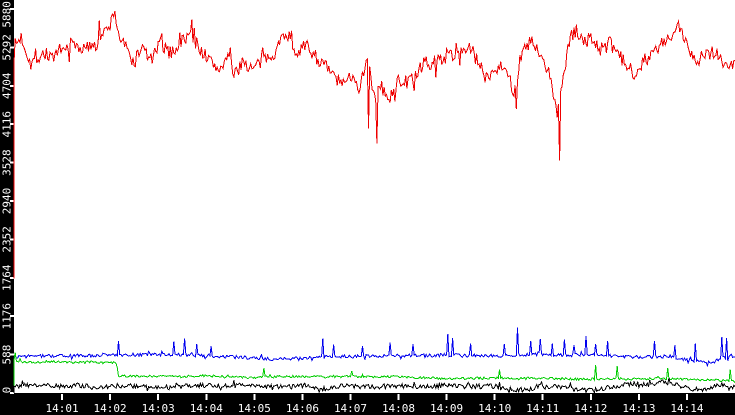 The height and width of the screenshot is (415, 735). I want to click on y-axis-tick-label: 2940, so click(7, 201).